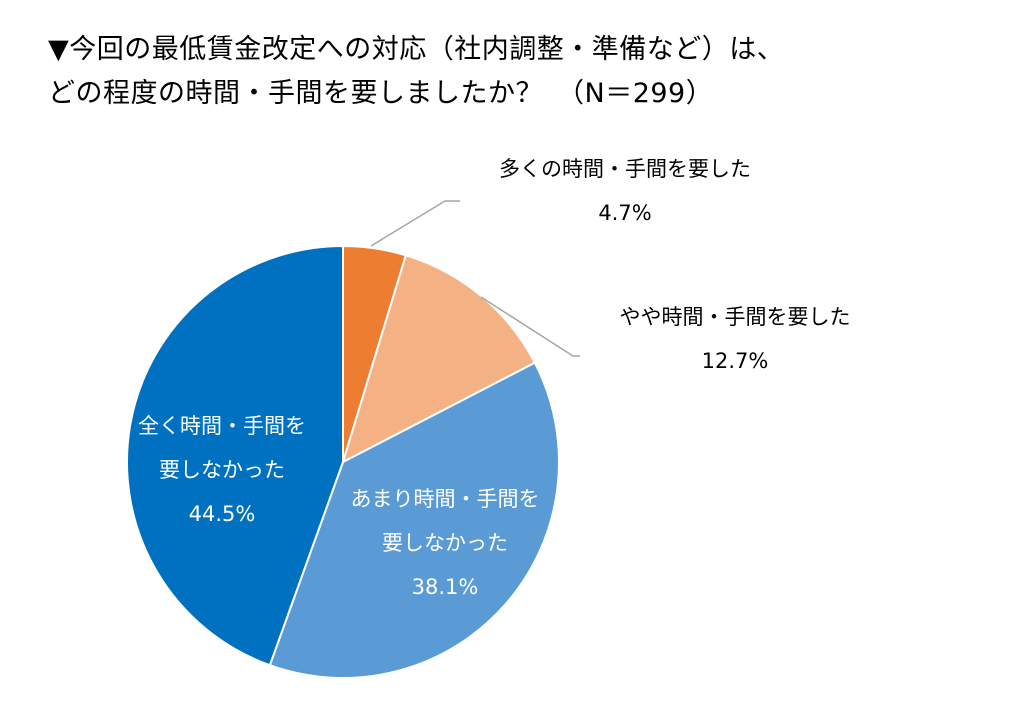 The image size is (1010, 702). What do you see at coordinates (381, 93) in the screenshot?
I see `chart-title-line-2: どの程度の時間・手間を要しましたか？ （N＝299）` at bounding box center [381, 93].